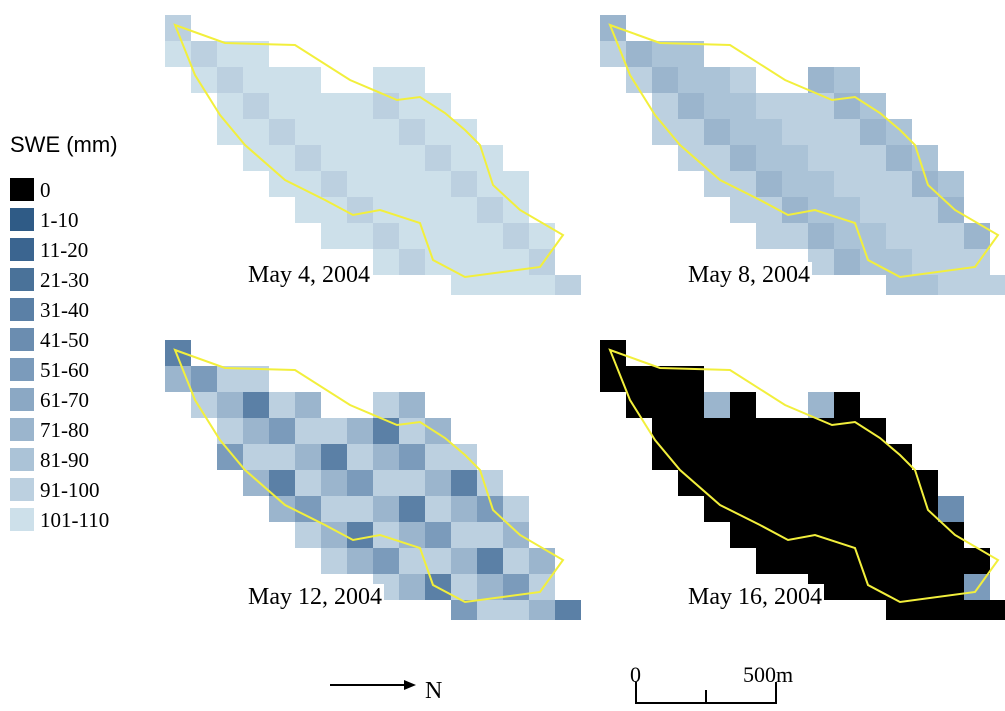 This screenshot has height=711, width=1005. I want to click on legend-label: 31-40, so click(64, 310).